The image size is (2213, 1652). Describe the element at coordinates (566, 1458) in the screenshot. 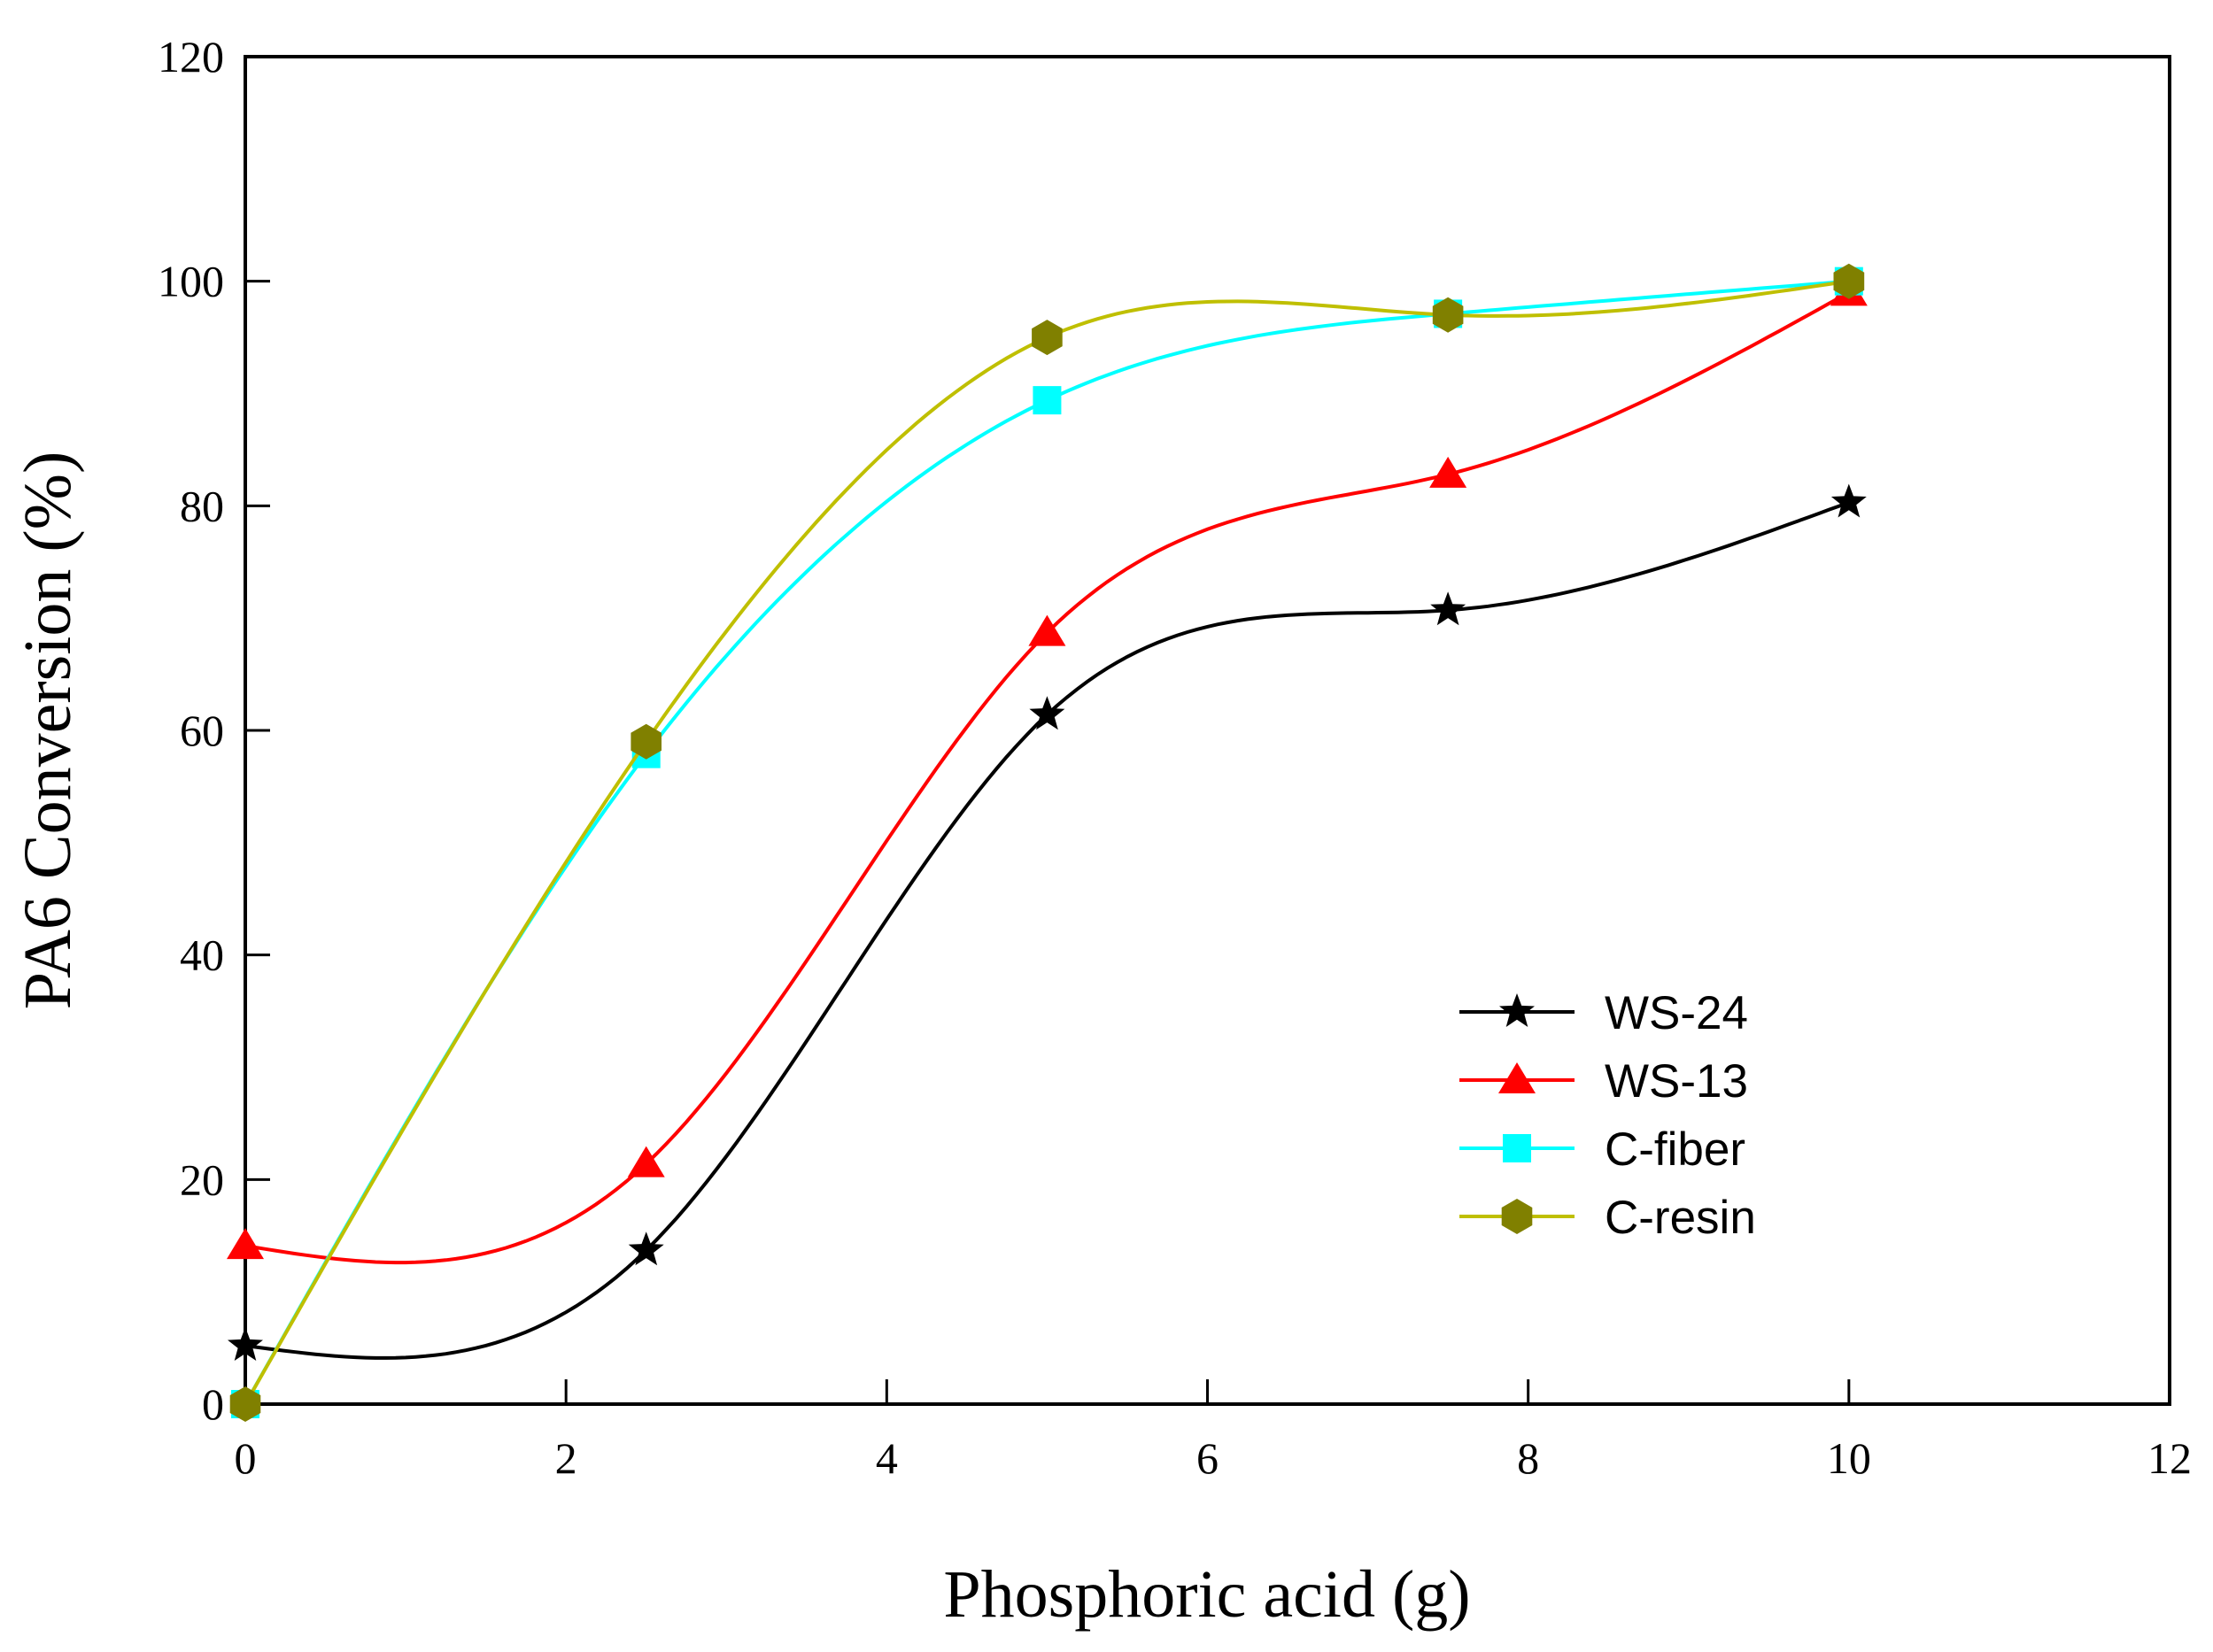

I see `x-tick-label: 2` at that location.